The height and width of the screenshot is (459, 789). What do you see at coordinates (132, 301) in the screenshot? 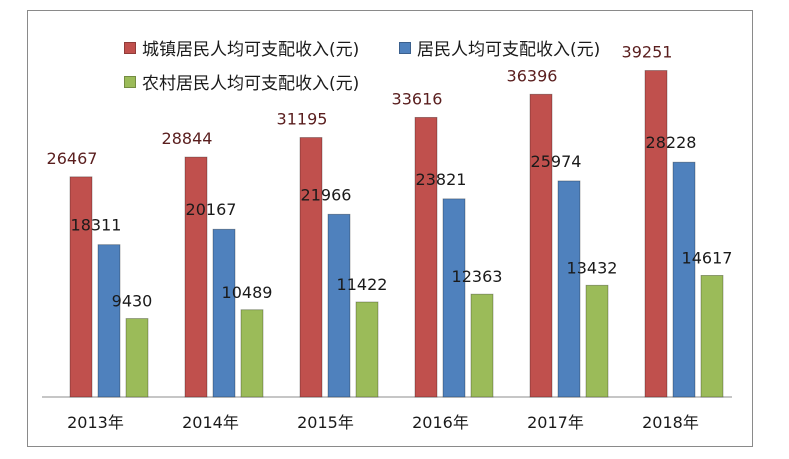
I see `data-label-s2-0: 9430` at bounding box center [132, 301].